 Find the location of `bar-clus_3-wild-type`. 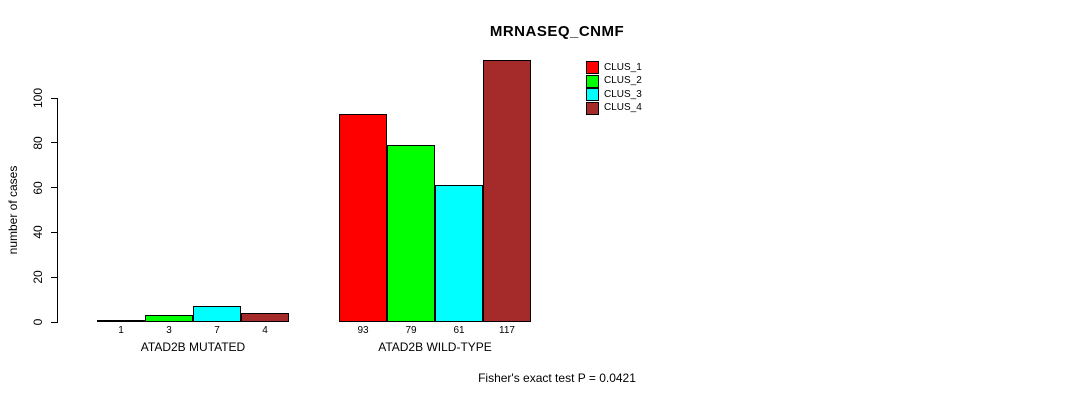

bar-clus_3-wild-type is located at coordinates (459, 253).